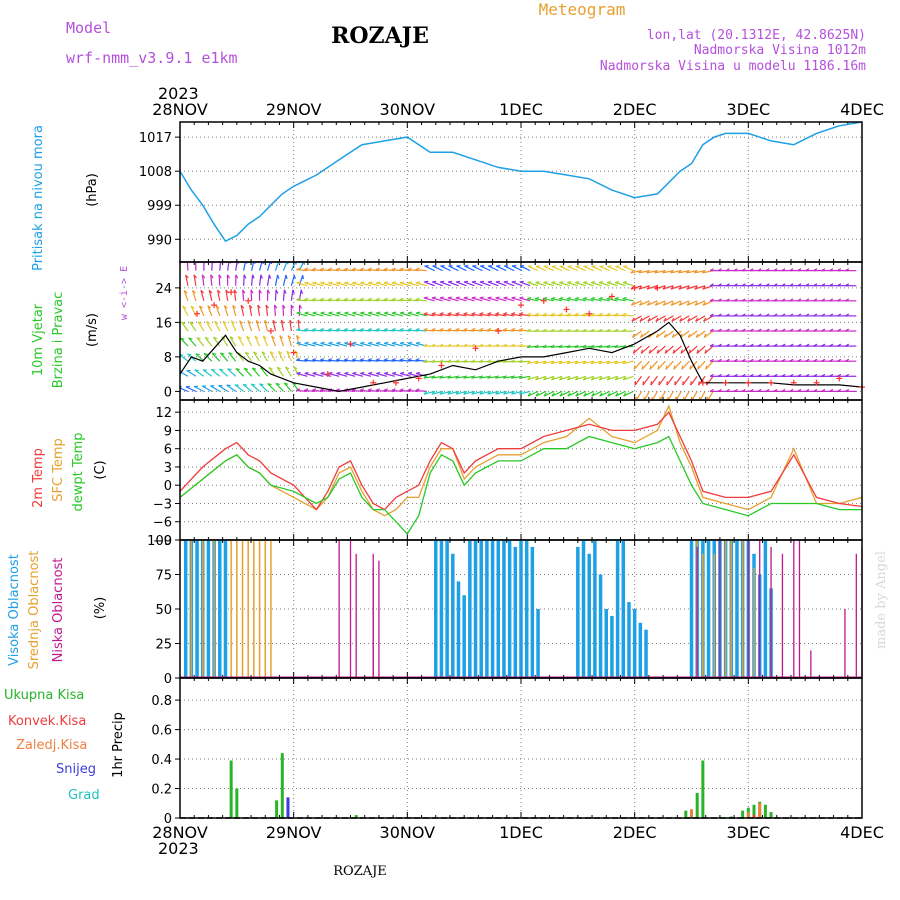 This screenshot has height=900, width=900. I want to click on time-label-top: 28NOV, so click(180, 109).